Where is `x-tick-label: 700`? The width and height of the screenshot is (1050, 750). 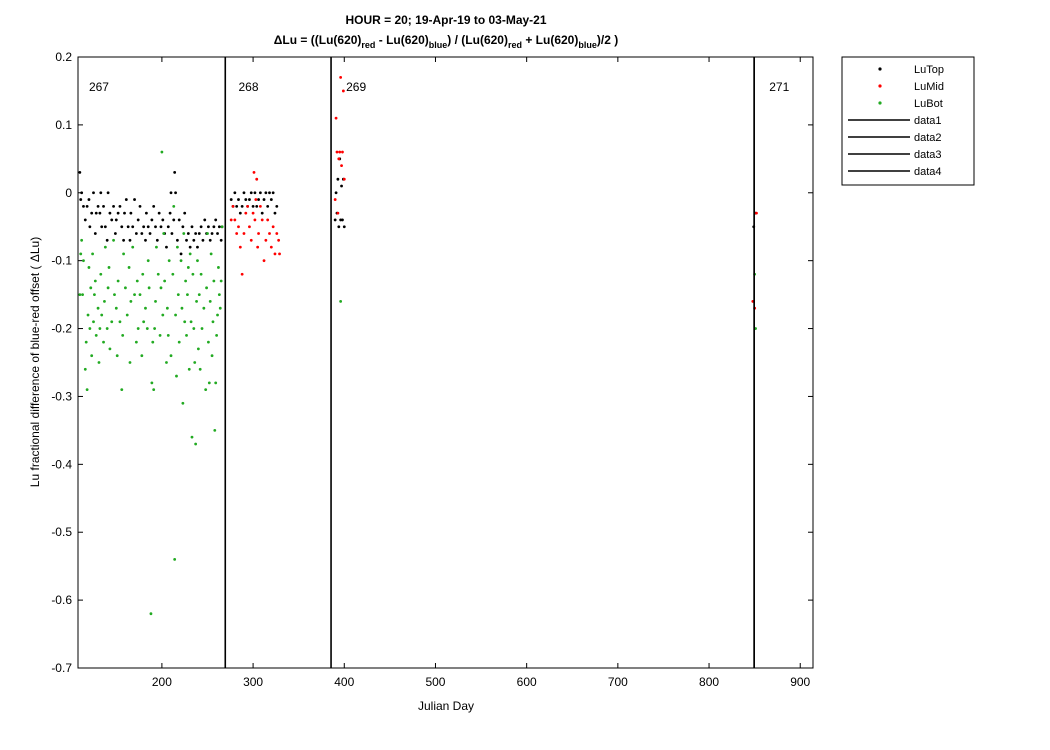 x-tick-label: 700 is located at coordinates (618, 682).